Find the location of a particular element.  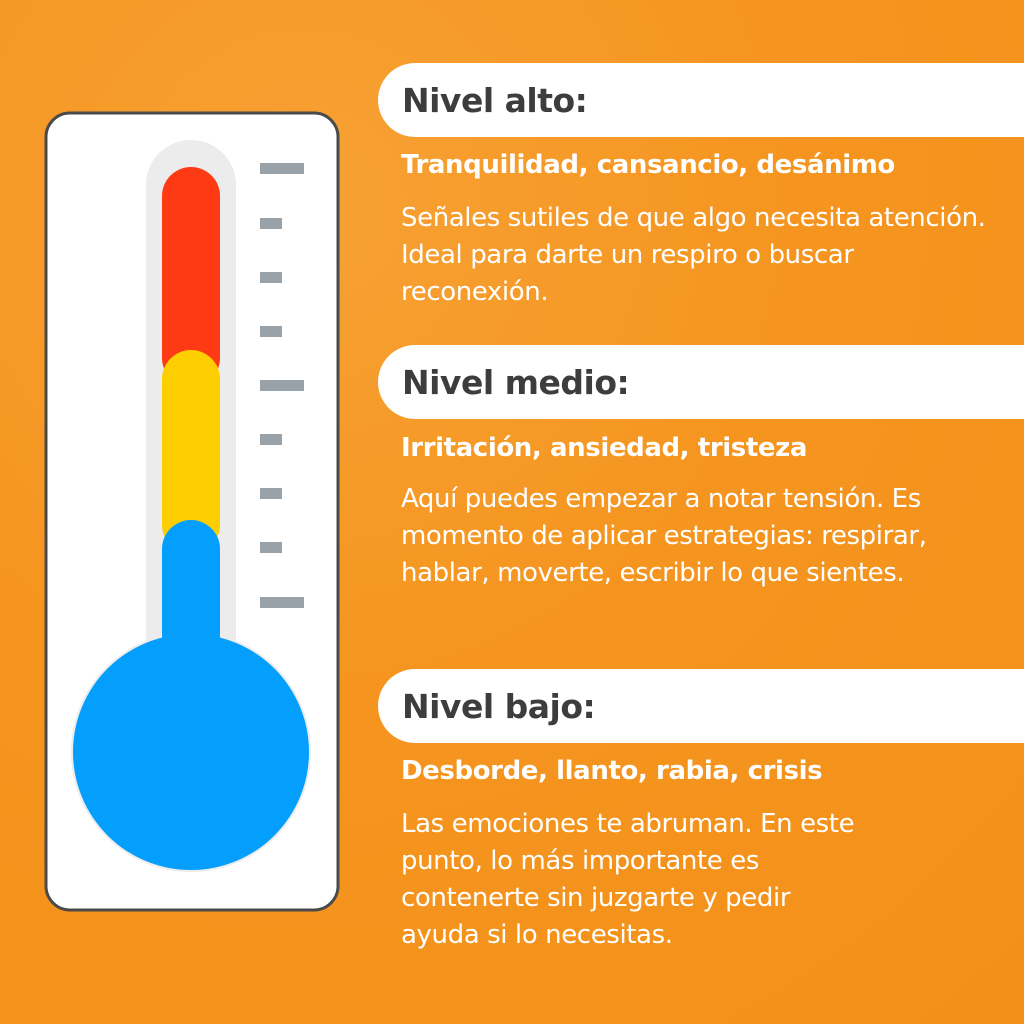

level-low-title: Nivel bajo: is located at coordinates (499, 706).